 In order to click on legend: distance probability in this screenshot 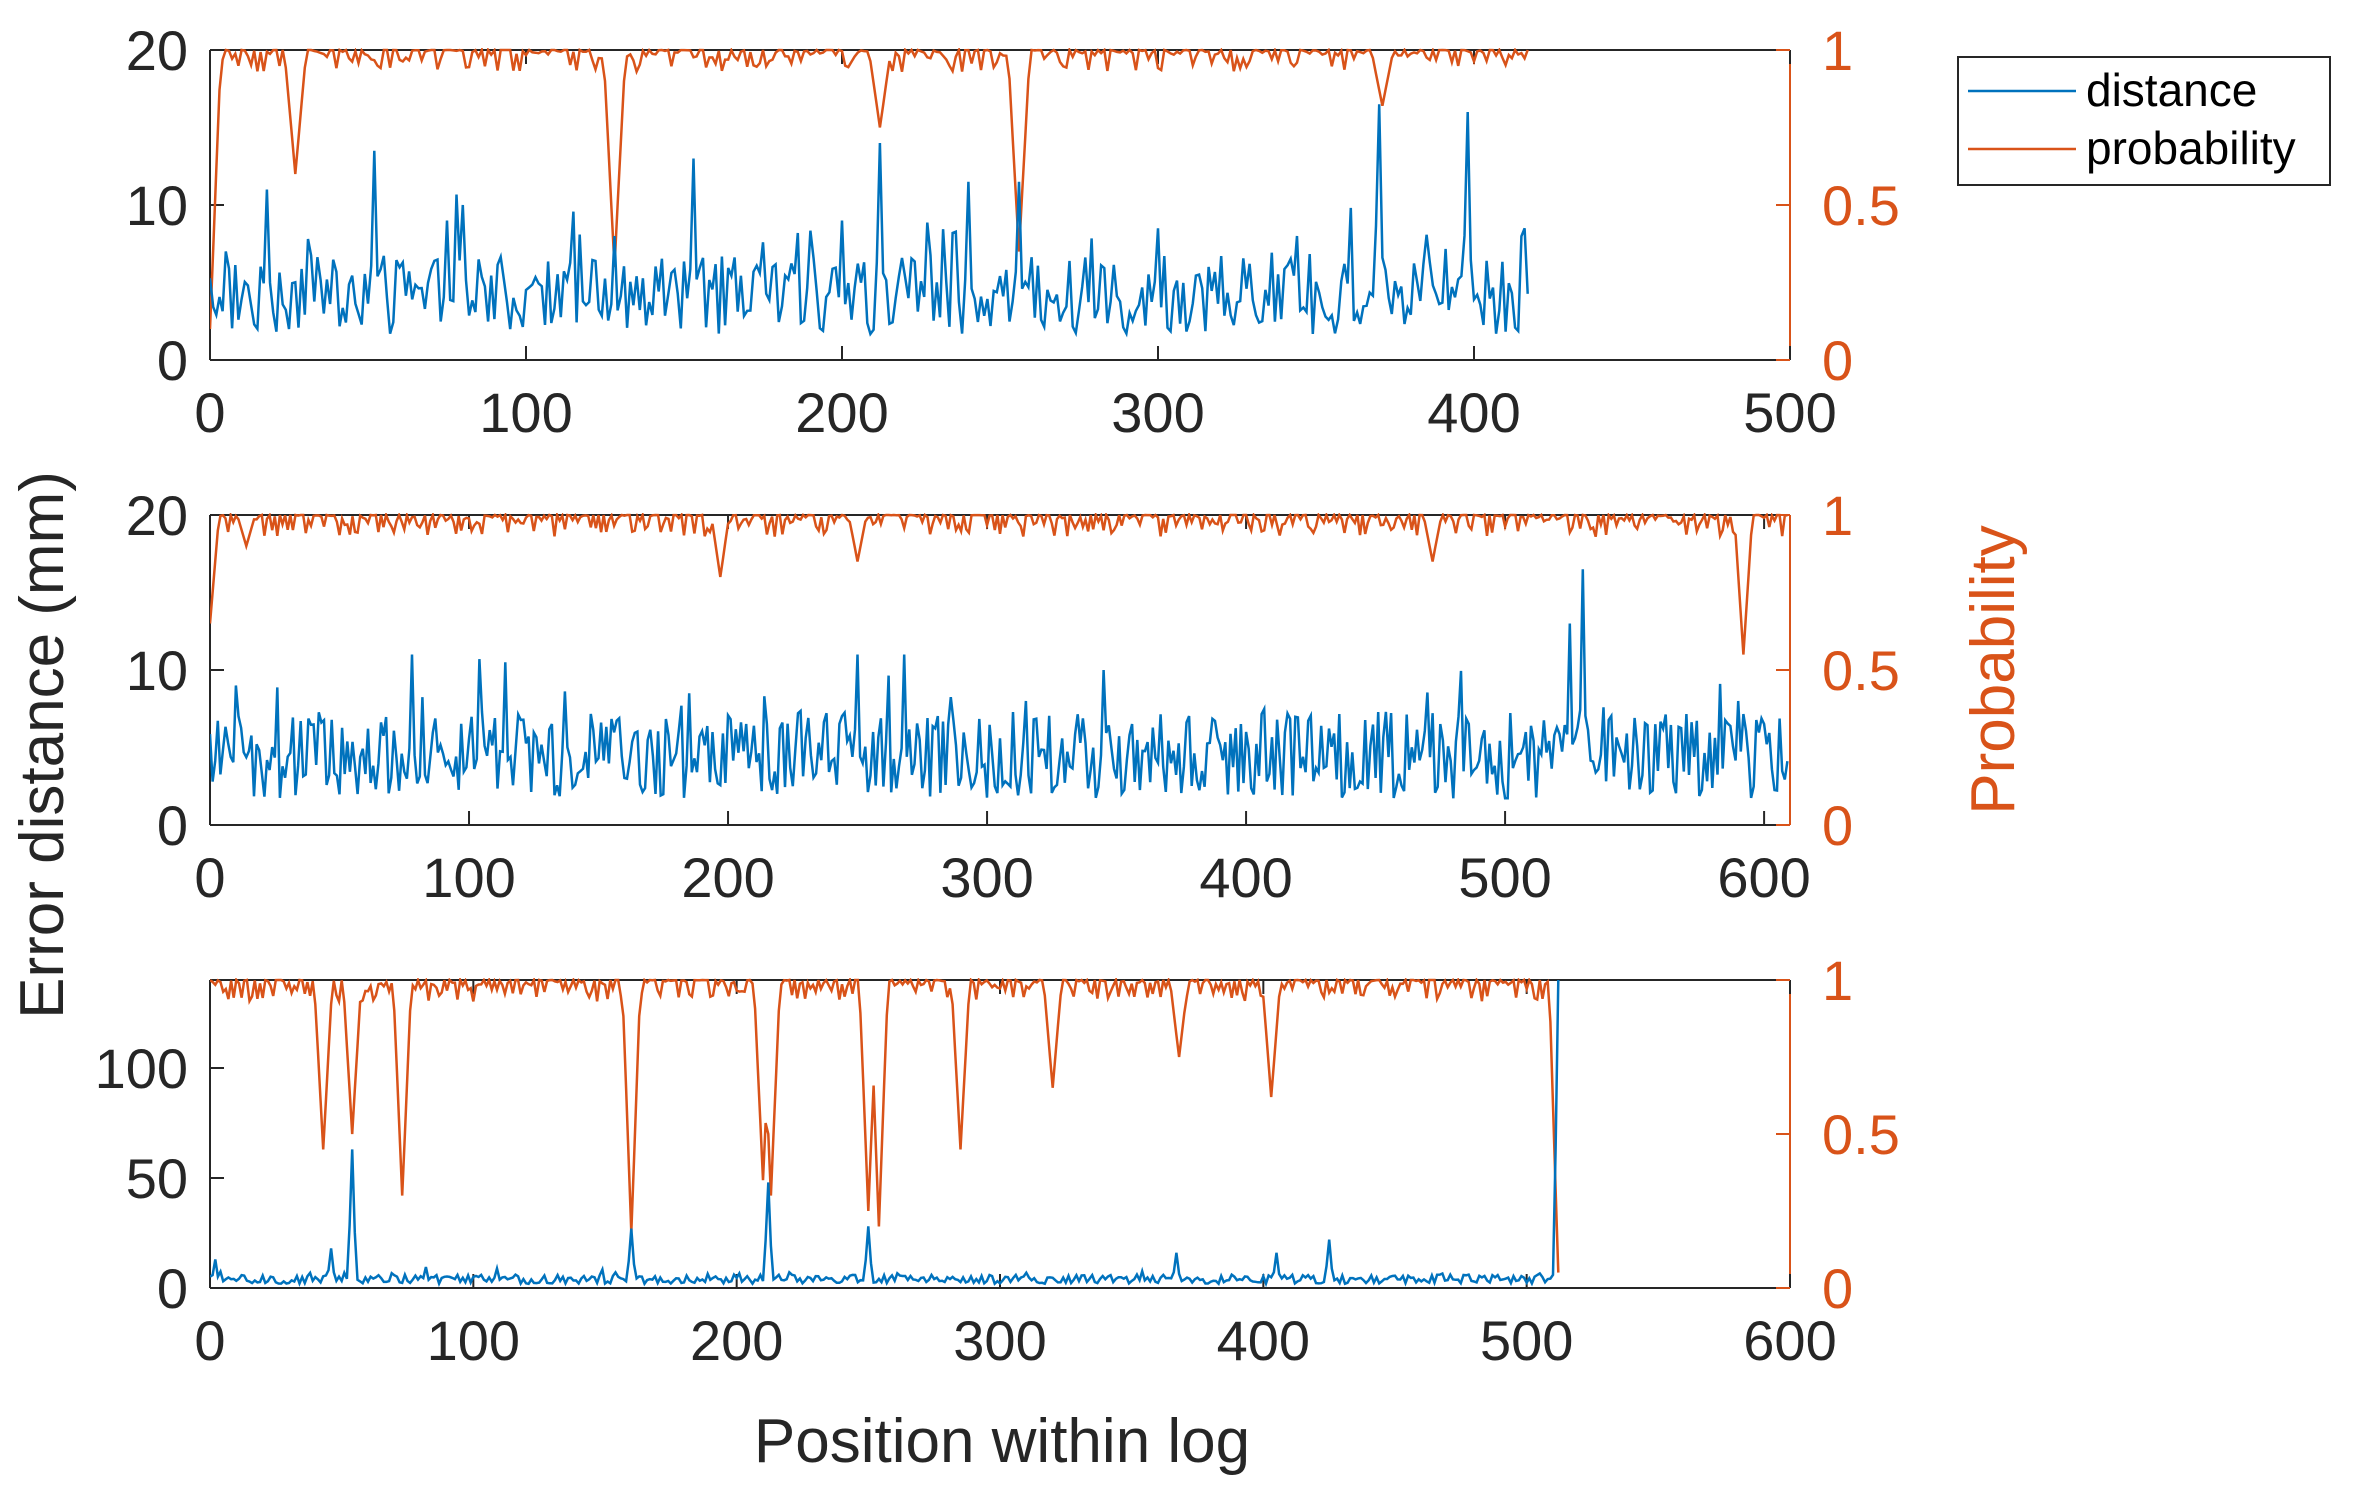, I will do `click(2144, 121)`.